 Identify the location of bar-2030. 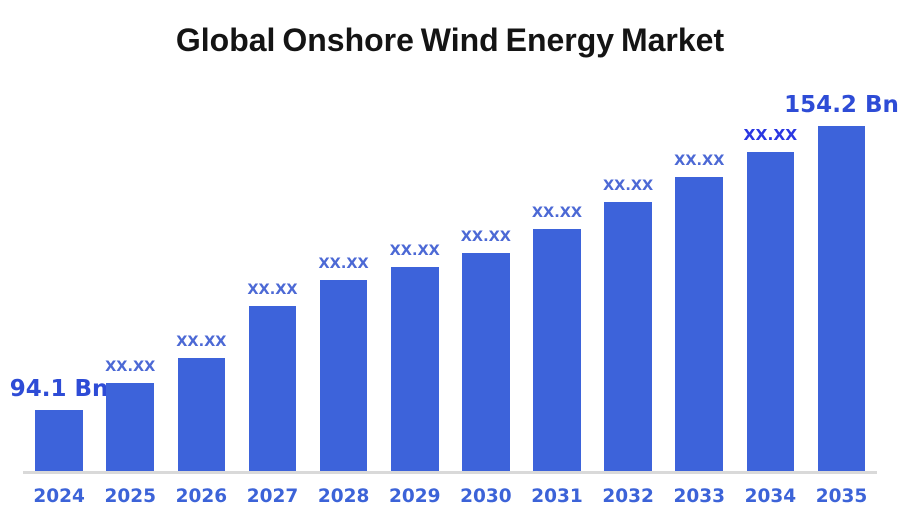
(486, 362).